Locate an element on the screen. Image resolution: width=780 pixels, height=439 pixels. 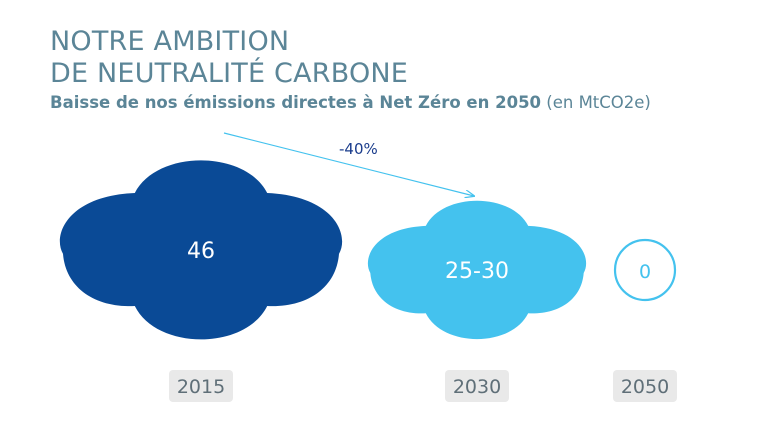
change-label: -40% is located at coordinates (358, 149).